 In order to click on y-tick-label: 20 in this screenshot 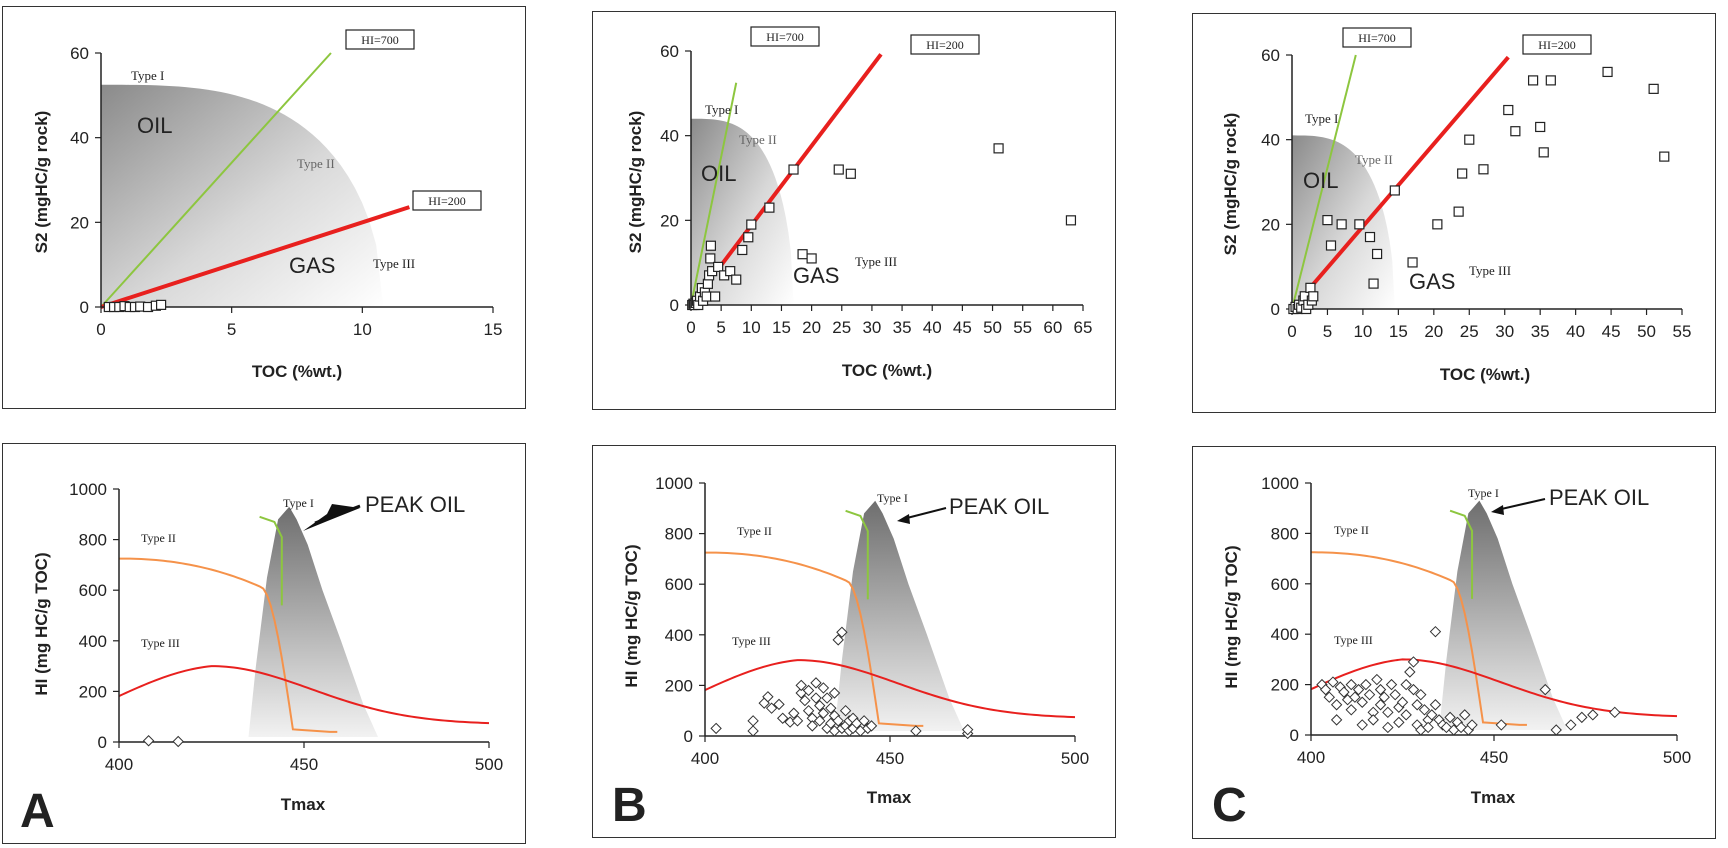, I will do `click(79, 222)`.